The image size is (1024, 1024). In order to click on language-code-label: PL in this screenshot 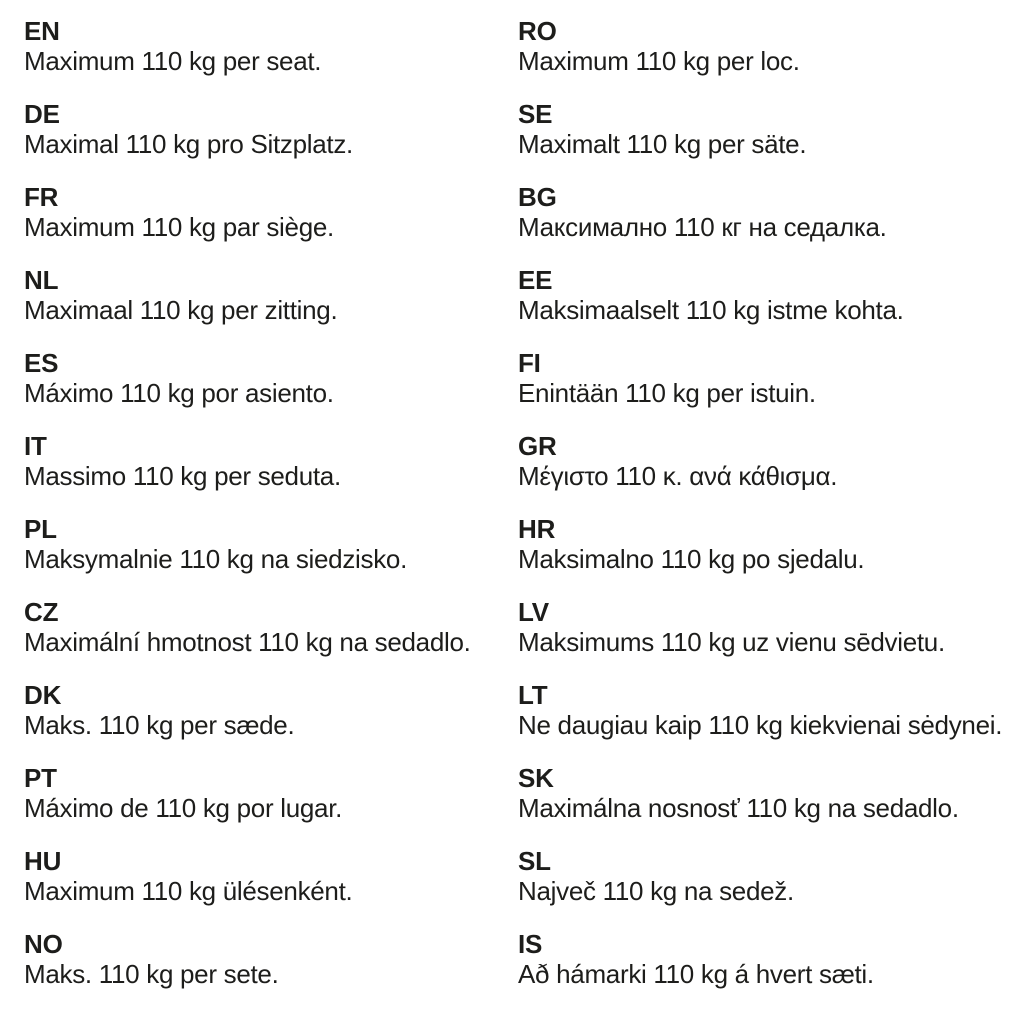, I will do `click(40, 529)`.